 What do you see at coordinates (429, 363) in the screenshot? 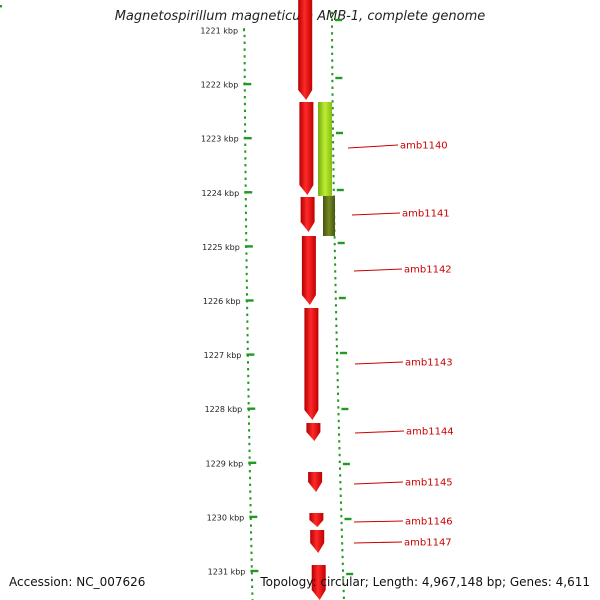
I see `gene-label-amb1143: amb1143` at bounding box center [429, 363].